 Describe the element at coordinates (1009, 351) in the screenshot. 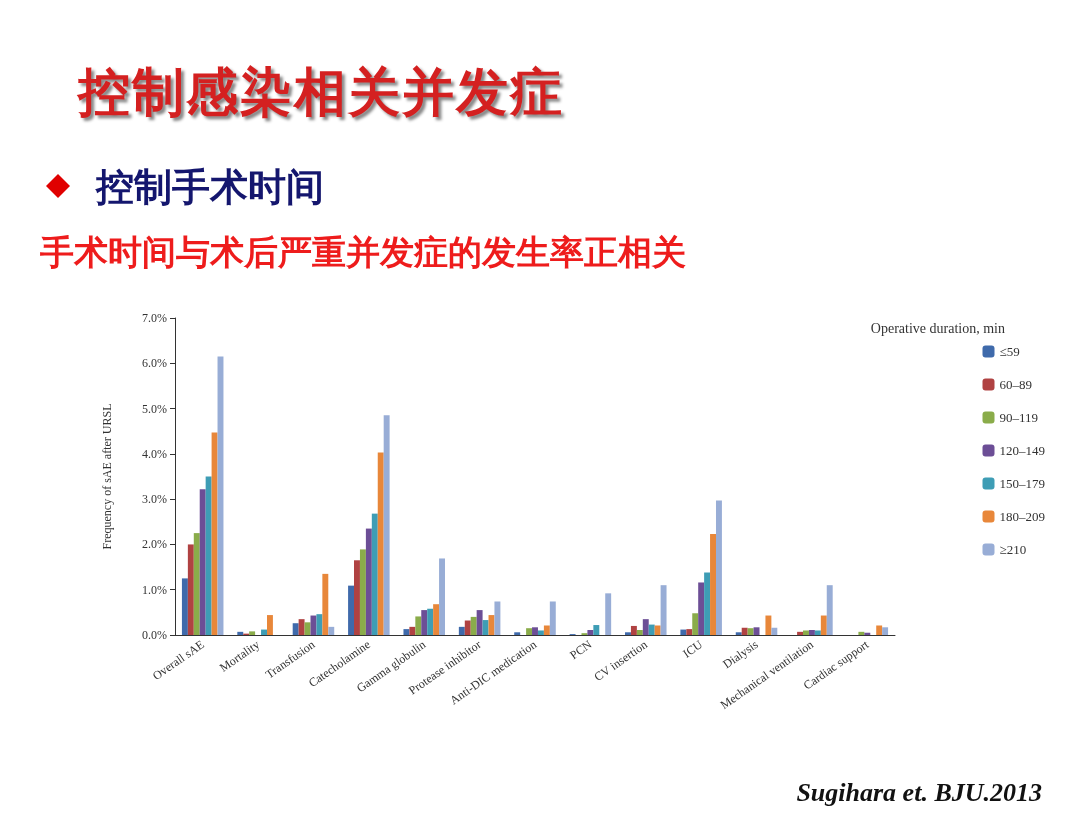

I see `legend-label: ≤59` at that location.